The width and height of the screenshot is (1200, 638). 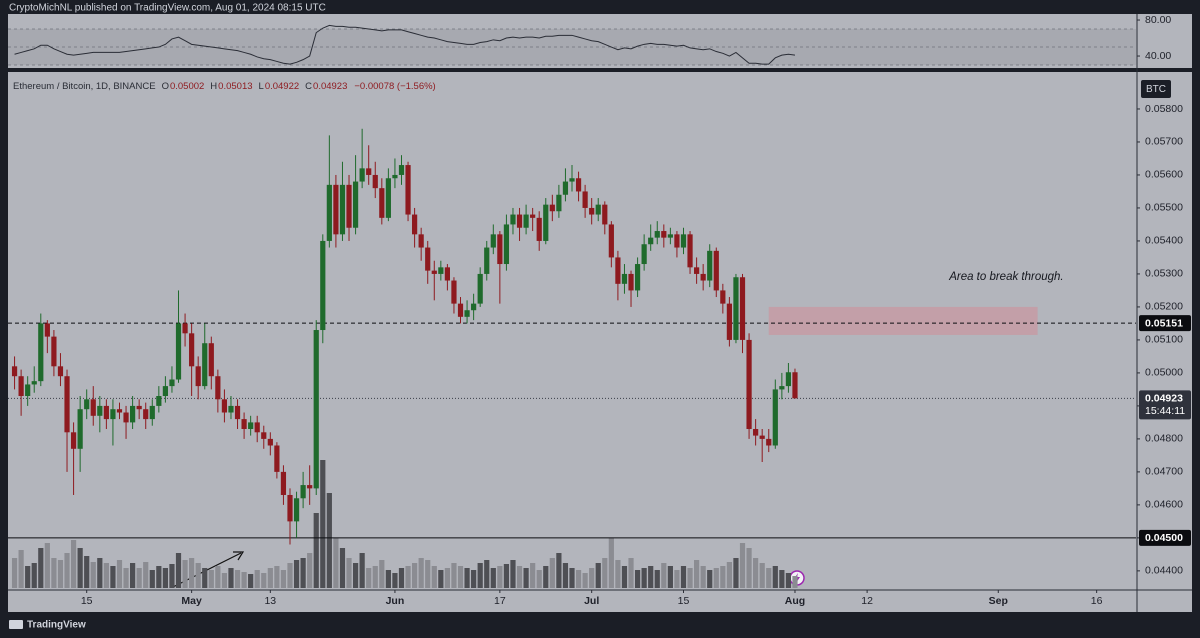 What do you see at coordinates (1158, 20) in the screenshot?
I see `rsi-tick-label: 80.00` at bounding box center [1158, 20].